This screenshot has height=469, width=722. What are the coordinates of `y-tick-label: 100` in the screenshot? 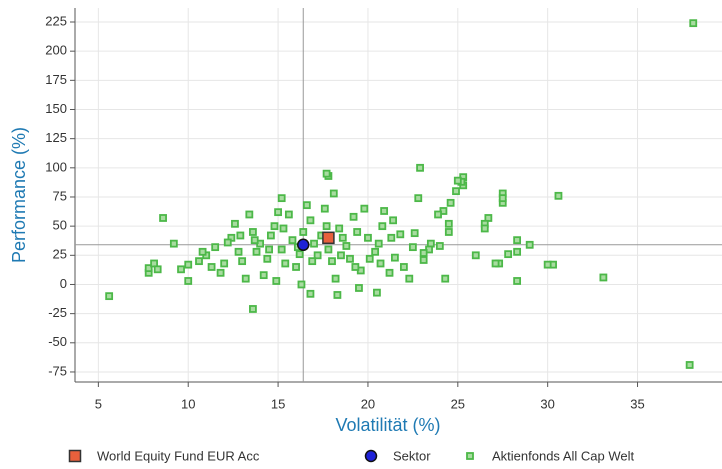 It's located at (56, 166).